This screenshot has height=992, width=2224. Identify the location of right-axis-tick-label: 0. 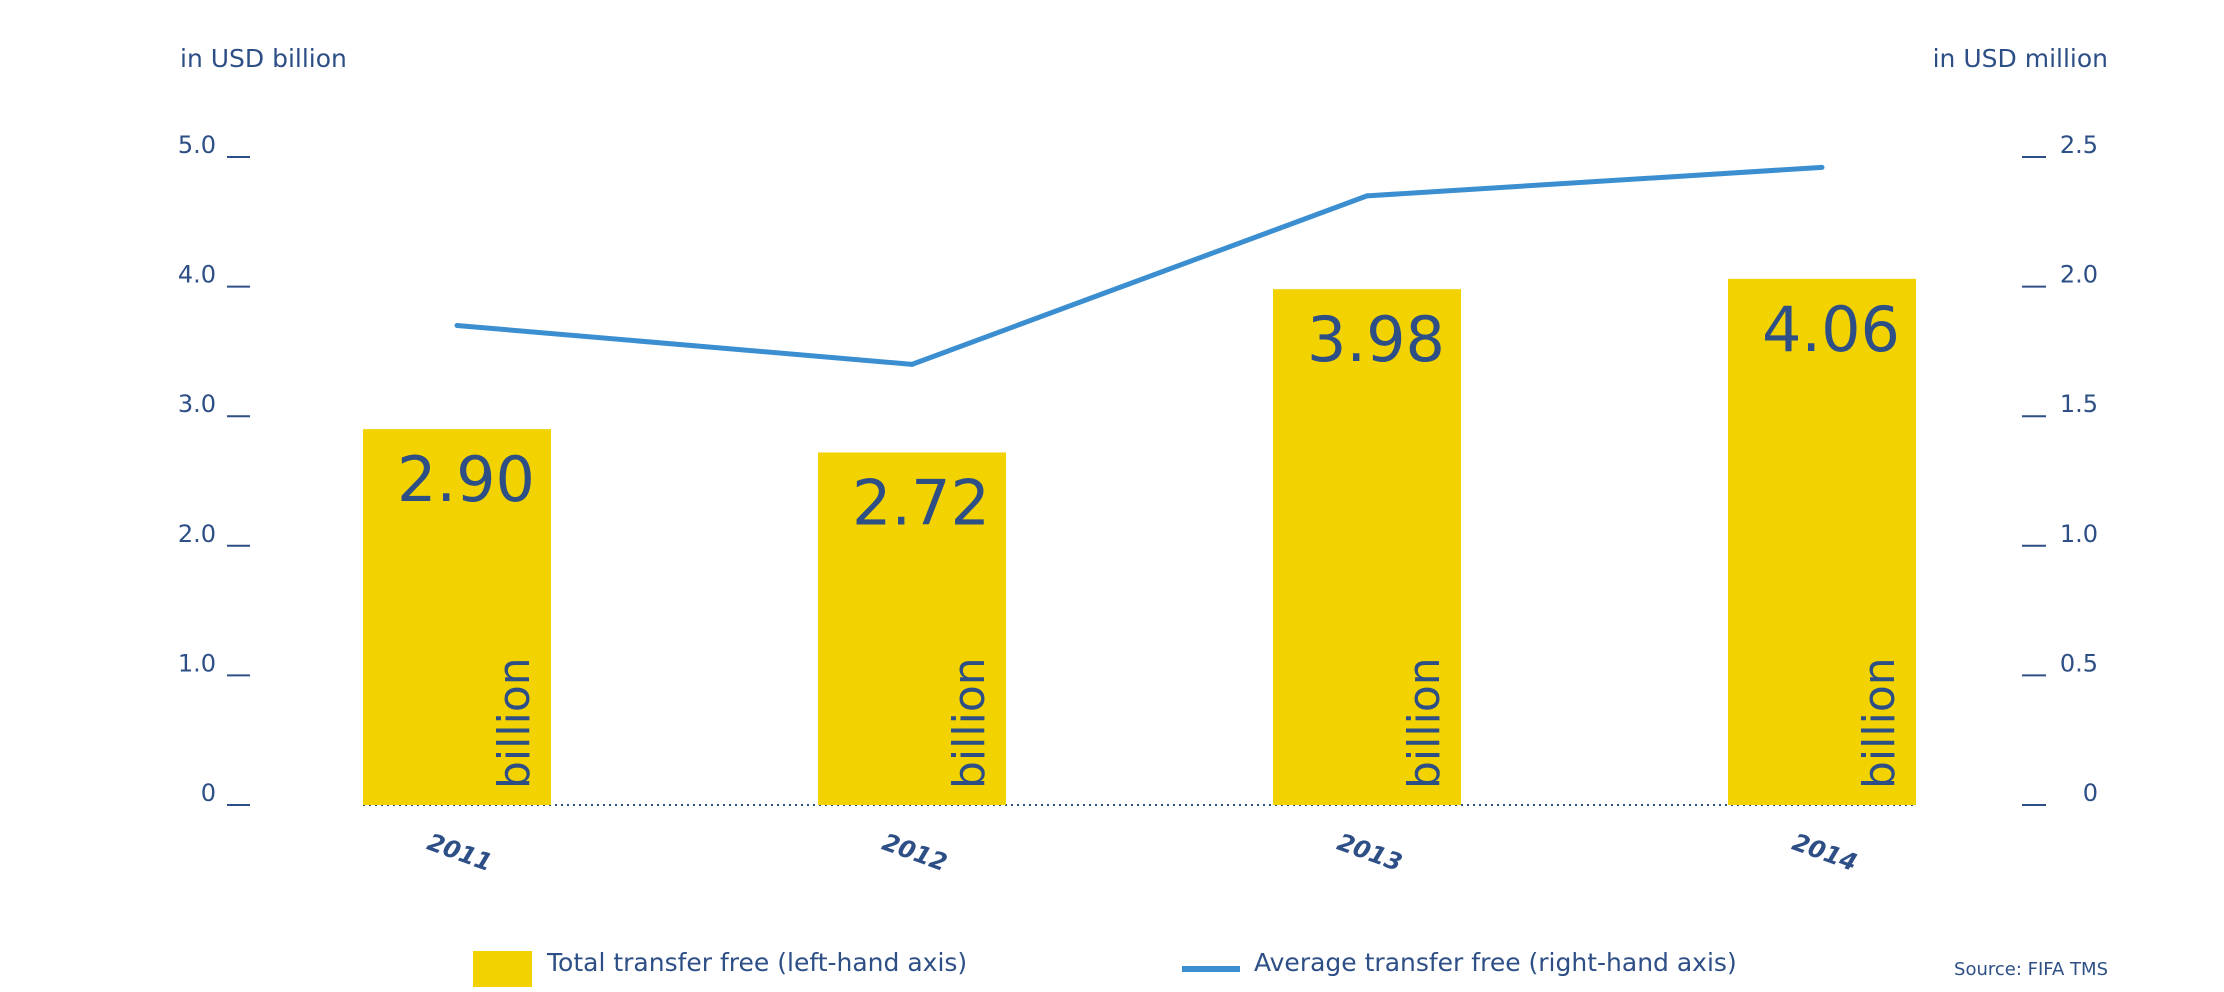
(2090, 793).